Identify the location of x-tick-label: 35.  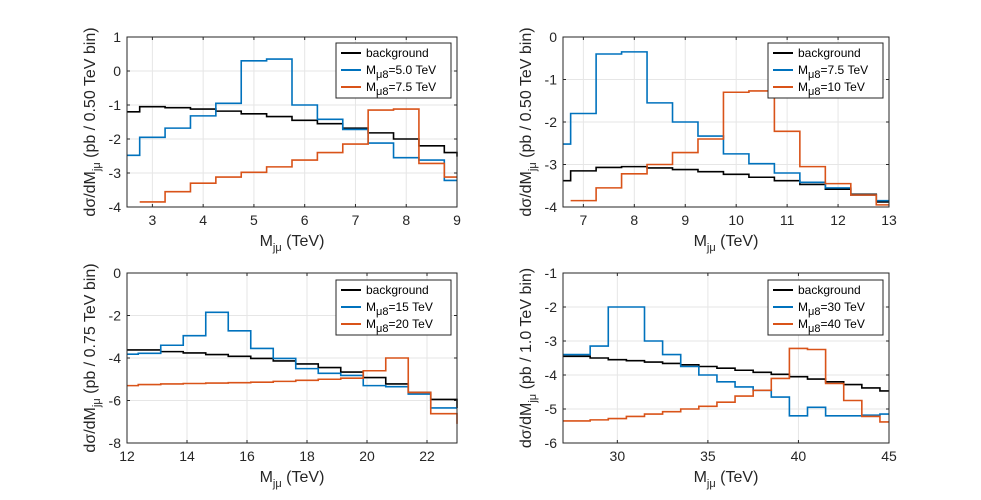
(708, 456).